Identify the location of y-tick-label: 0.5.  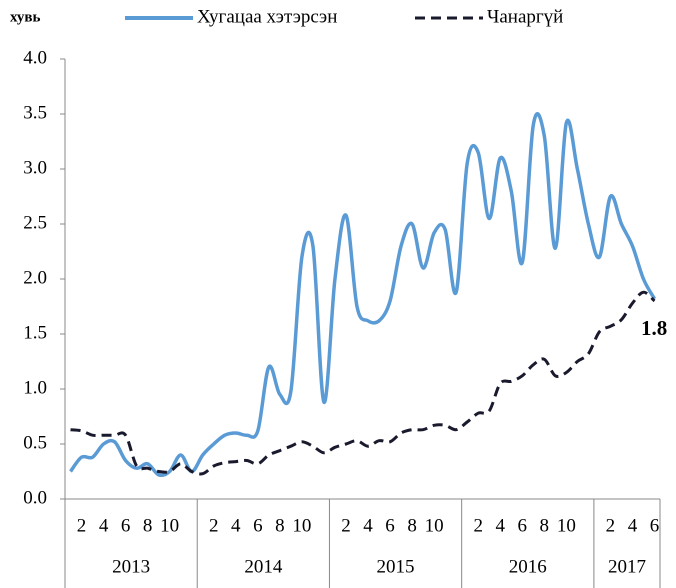
(35, 442).